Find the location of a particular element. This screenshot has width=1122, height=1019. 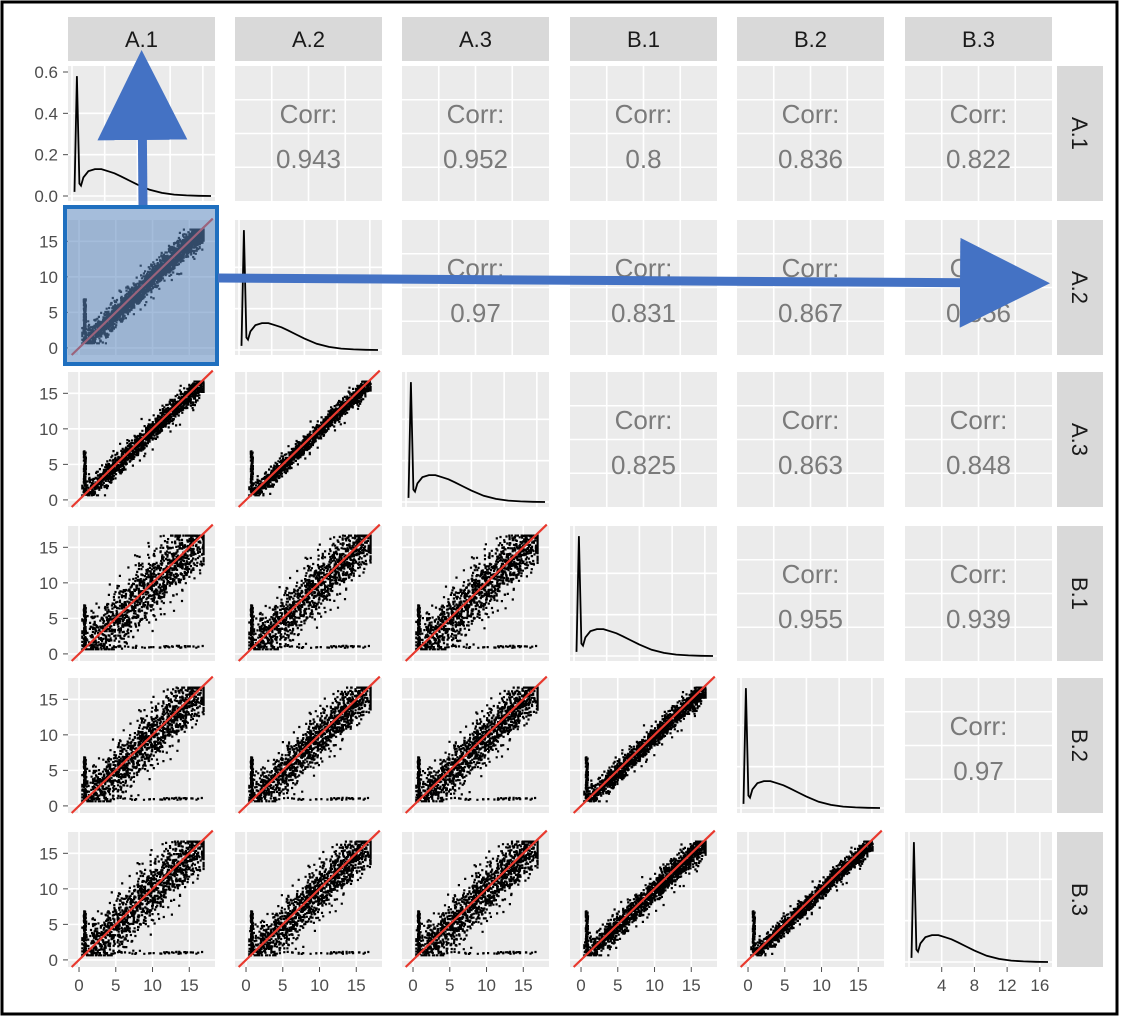

row-strip-label: A.1 is located at coordinates (1079, 133).